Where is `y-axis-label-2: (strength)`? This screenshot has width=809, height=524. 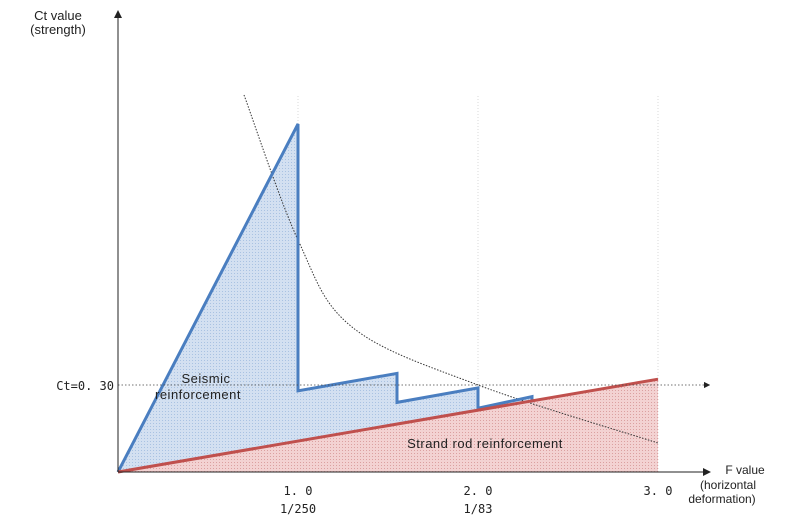
y-axis-label-2: (strength) is located at coordinates (58, 29).